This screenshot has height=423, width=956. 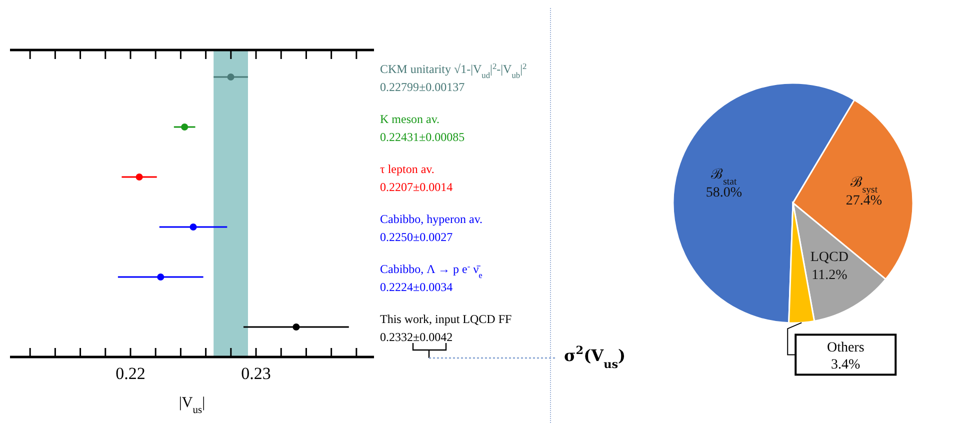 I want to click on slice-label: ℬ$_{stat}$, so click(x=724, y=178).